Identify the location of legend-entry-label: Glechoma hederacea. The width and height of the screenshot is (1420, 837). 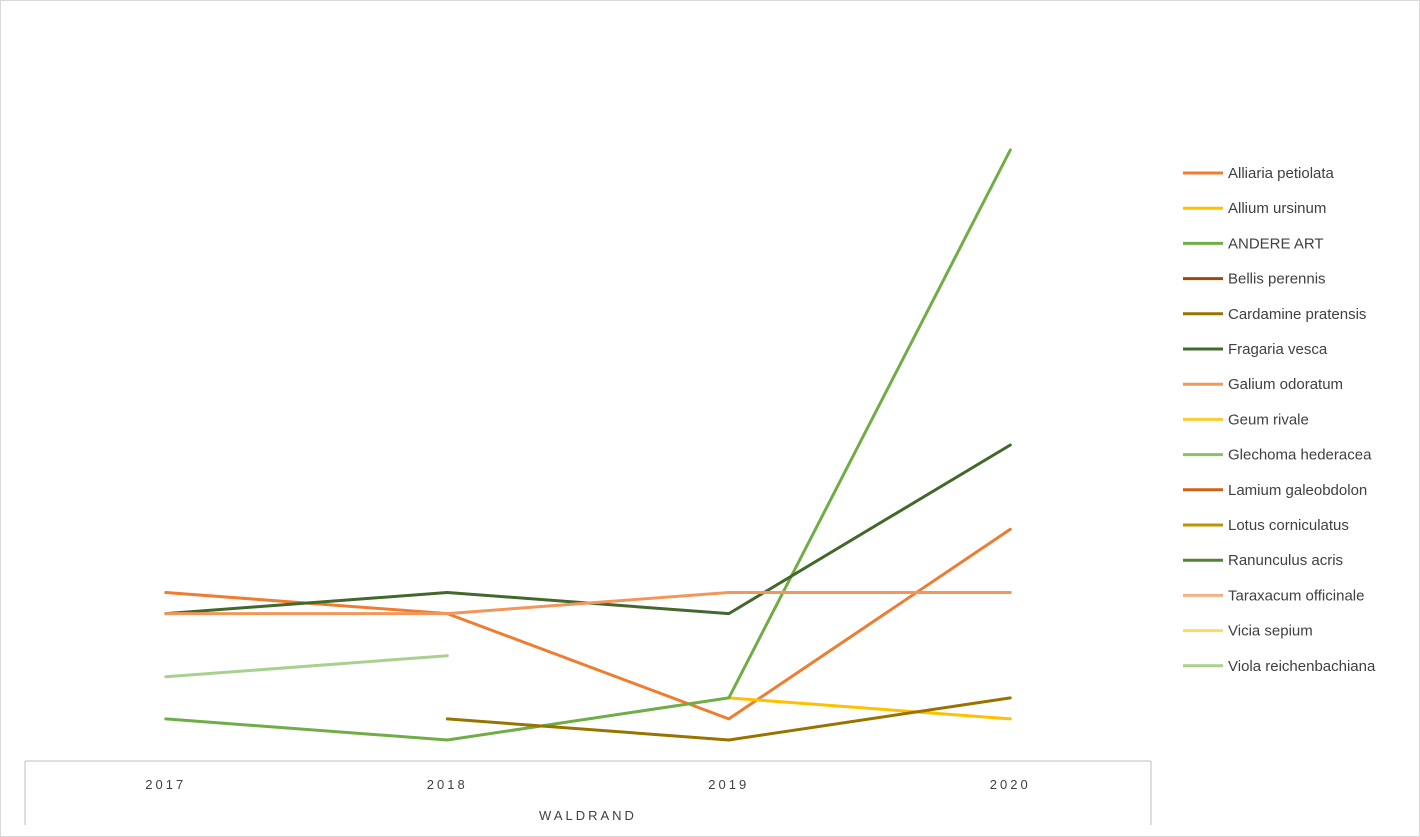
(1300, 455).